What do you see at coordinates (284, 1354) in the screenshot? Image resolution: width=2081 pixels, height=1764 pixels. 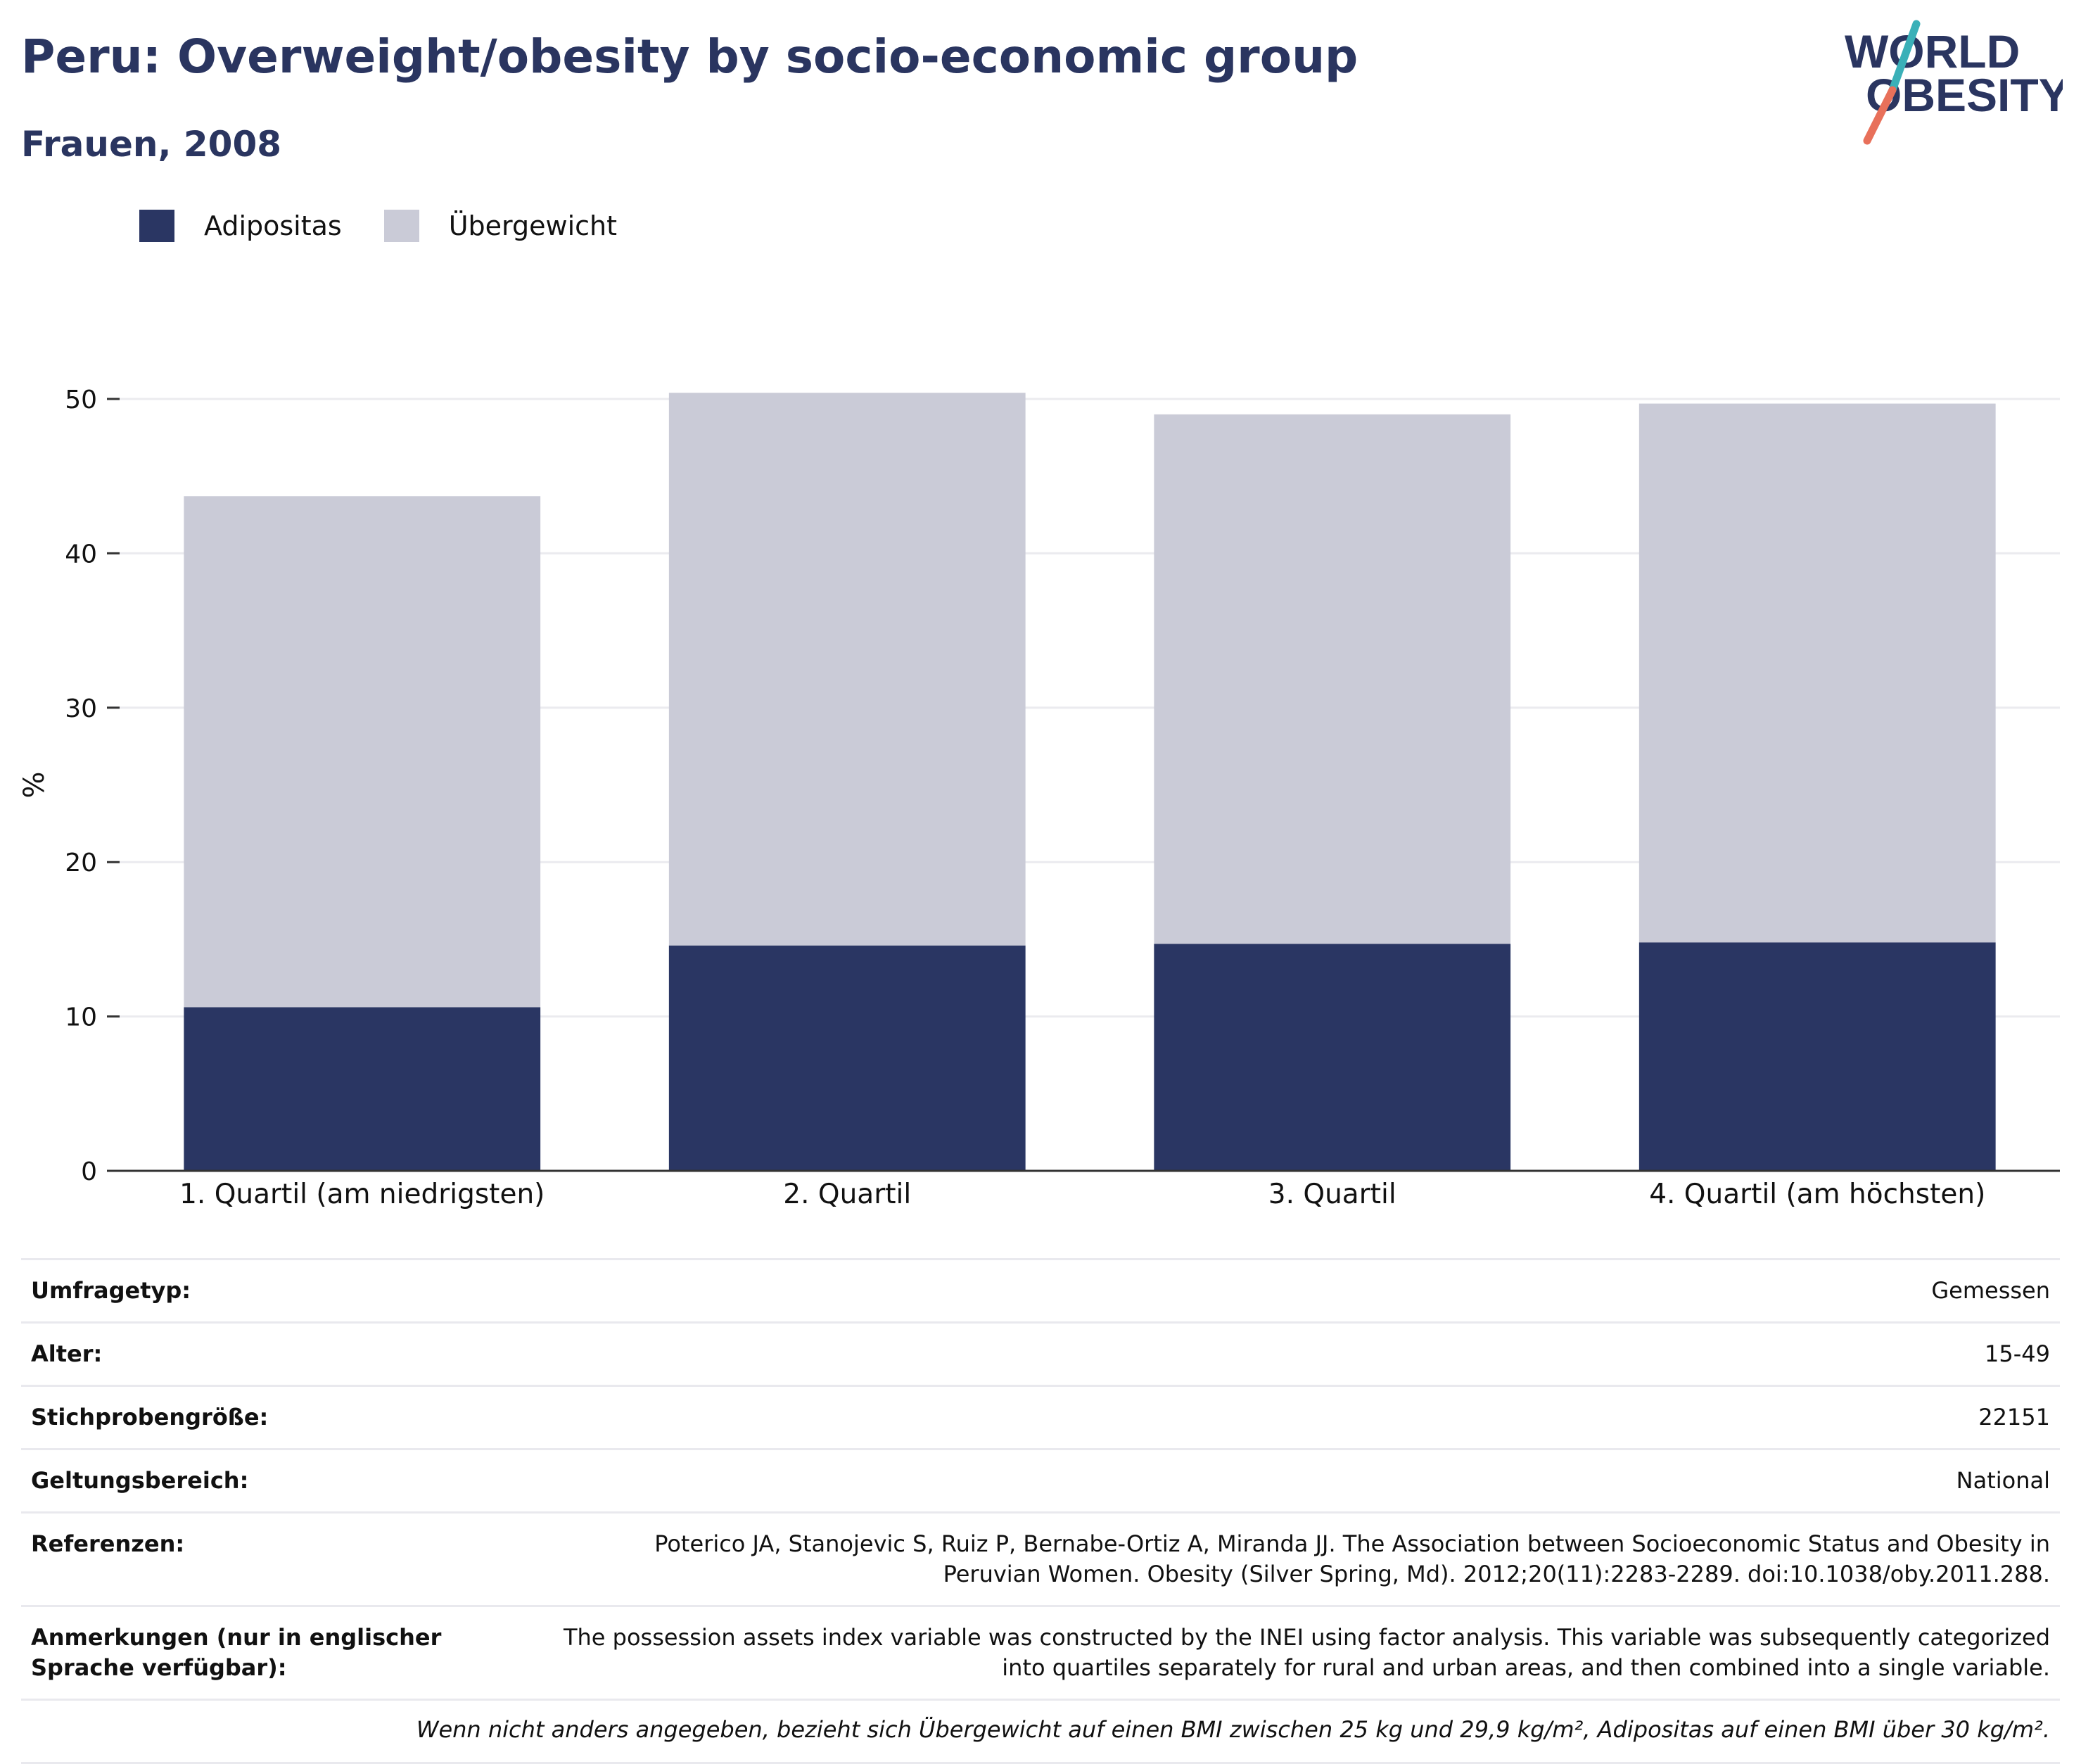 I see `info-label: Alter:` at bounding box center [284, 1354].